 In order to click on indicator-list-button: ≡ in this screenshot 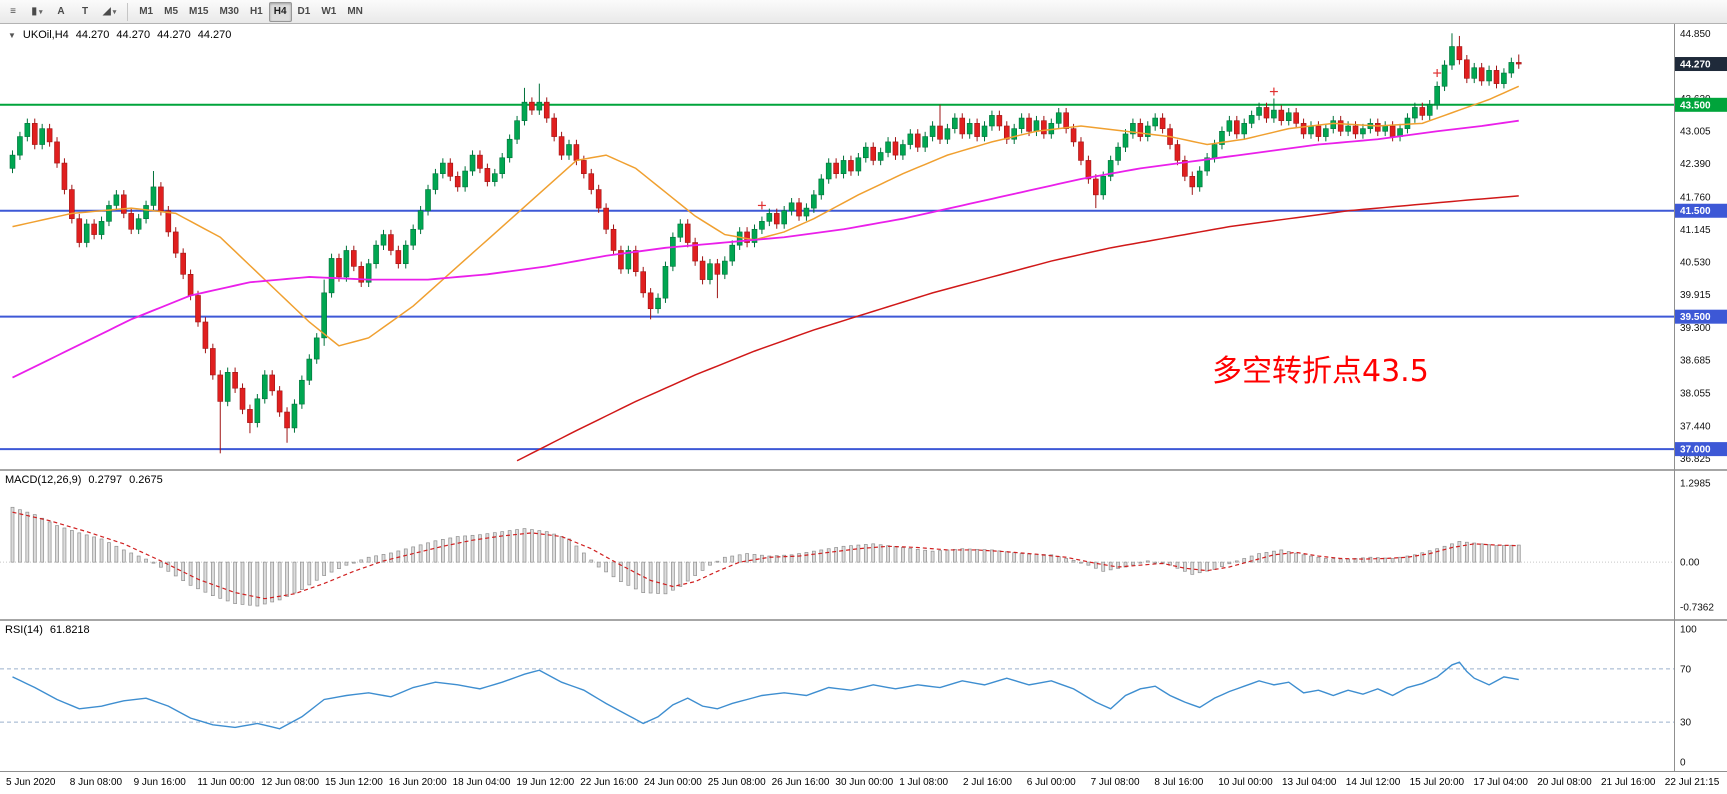, I will do `click(13, 12)`.